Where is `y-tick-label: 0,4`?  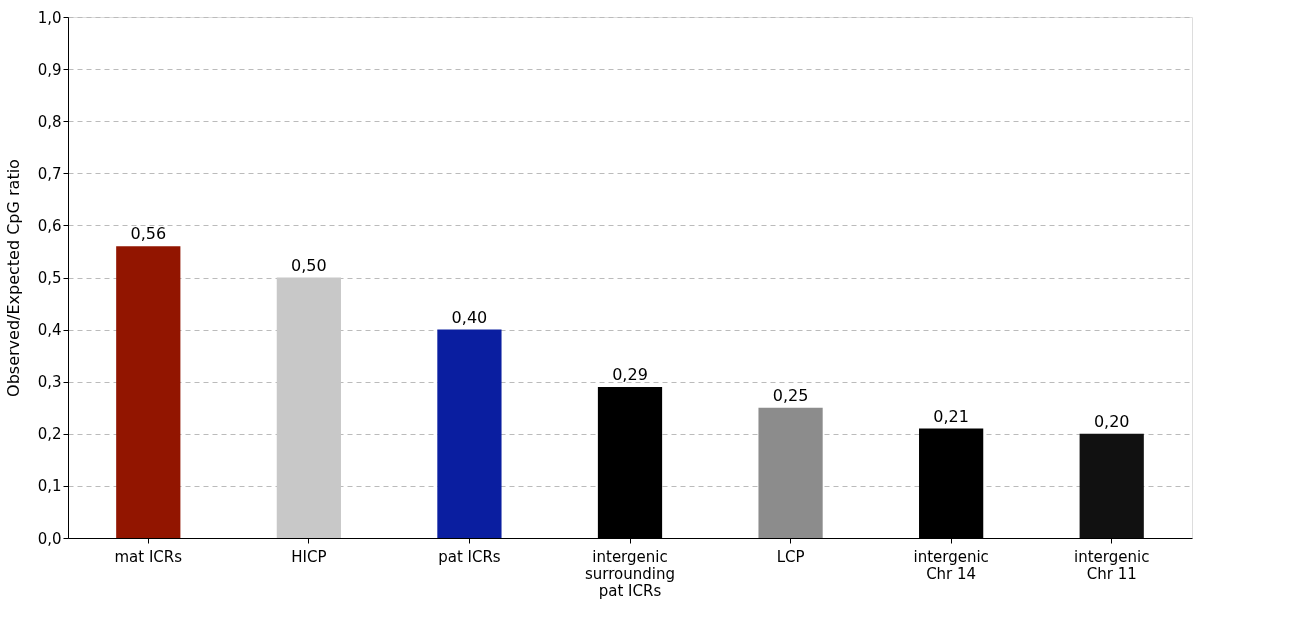
y-tick-label: 0,4 is located at coordinates (49, 330).